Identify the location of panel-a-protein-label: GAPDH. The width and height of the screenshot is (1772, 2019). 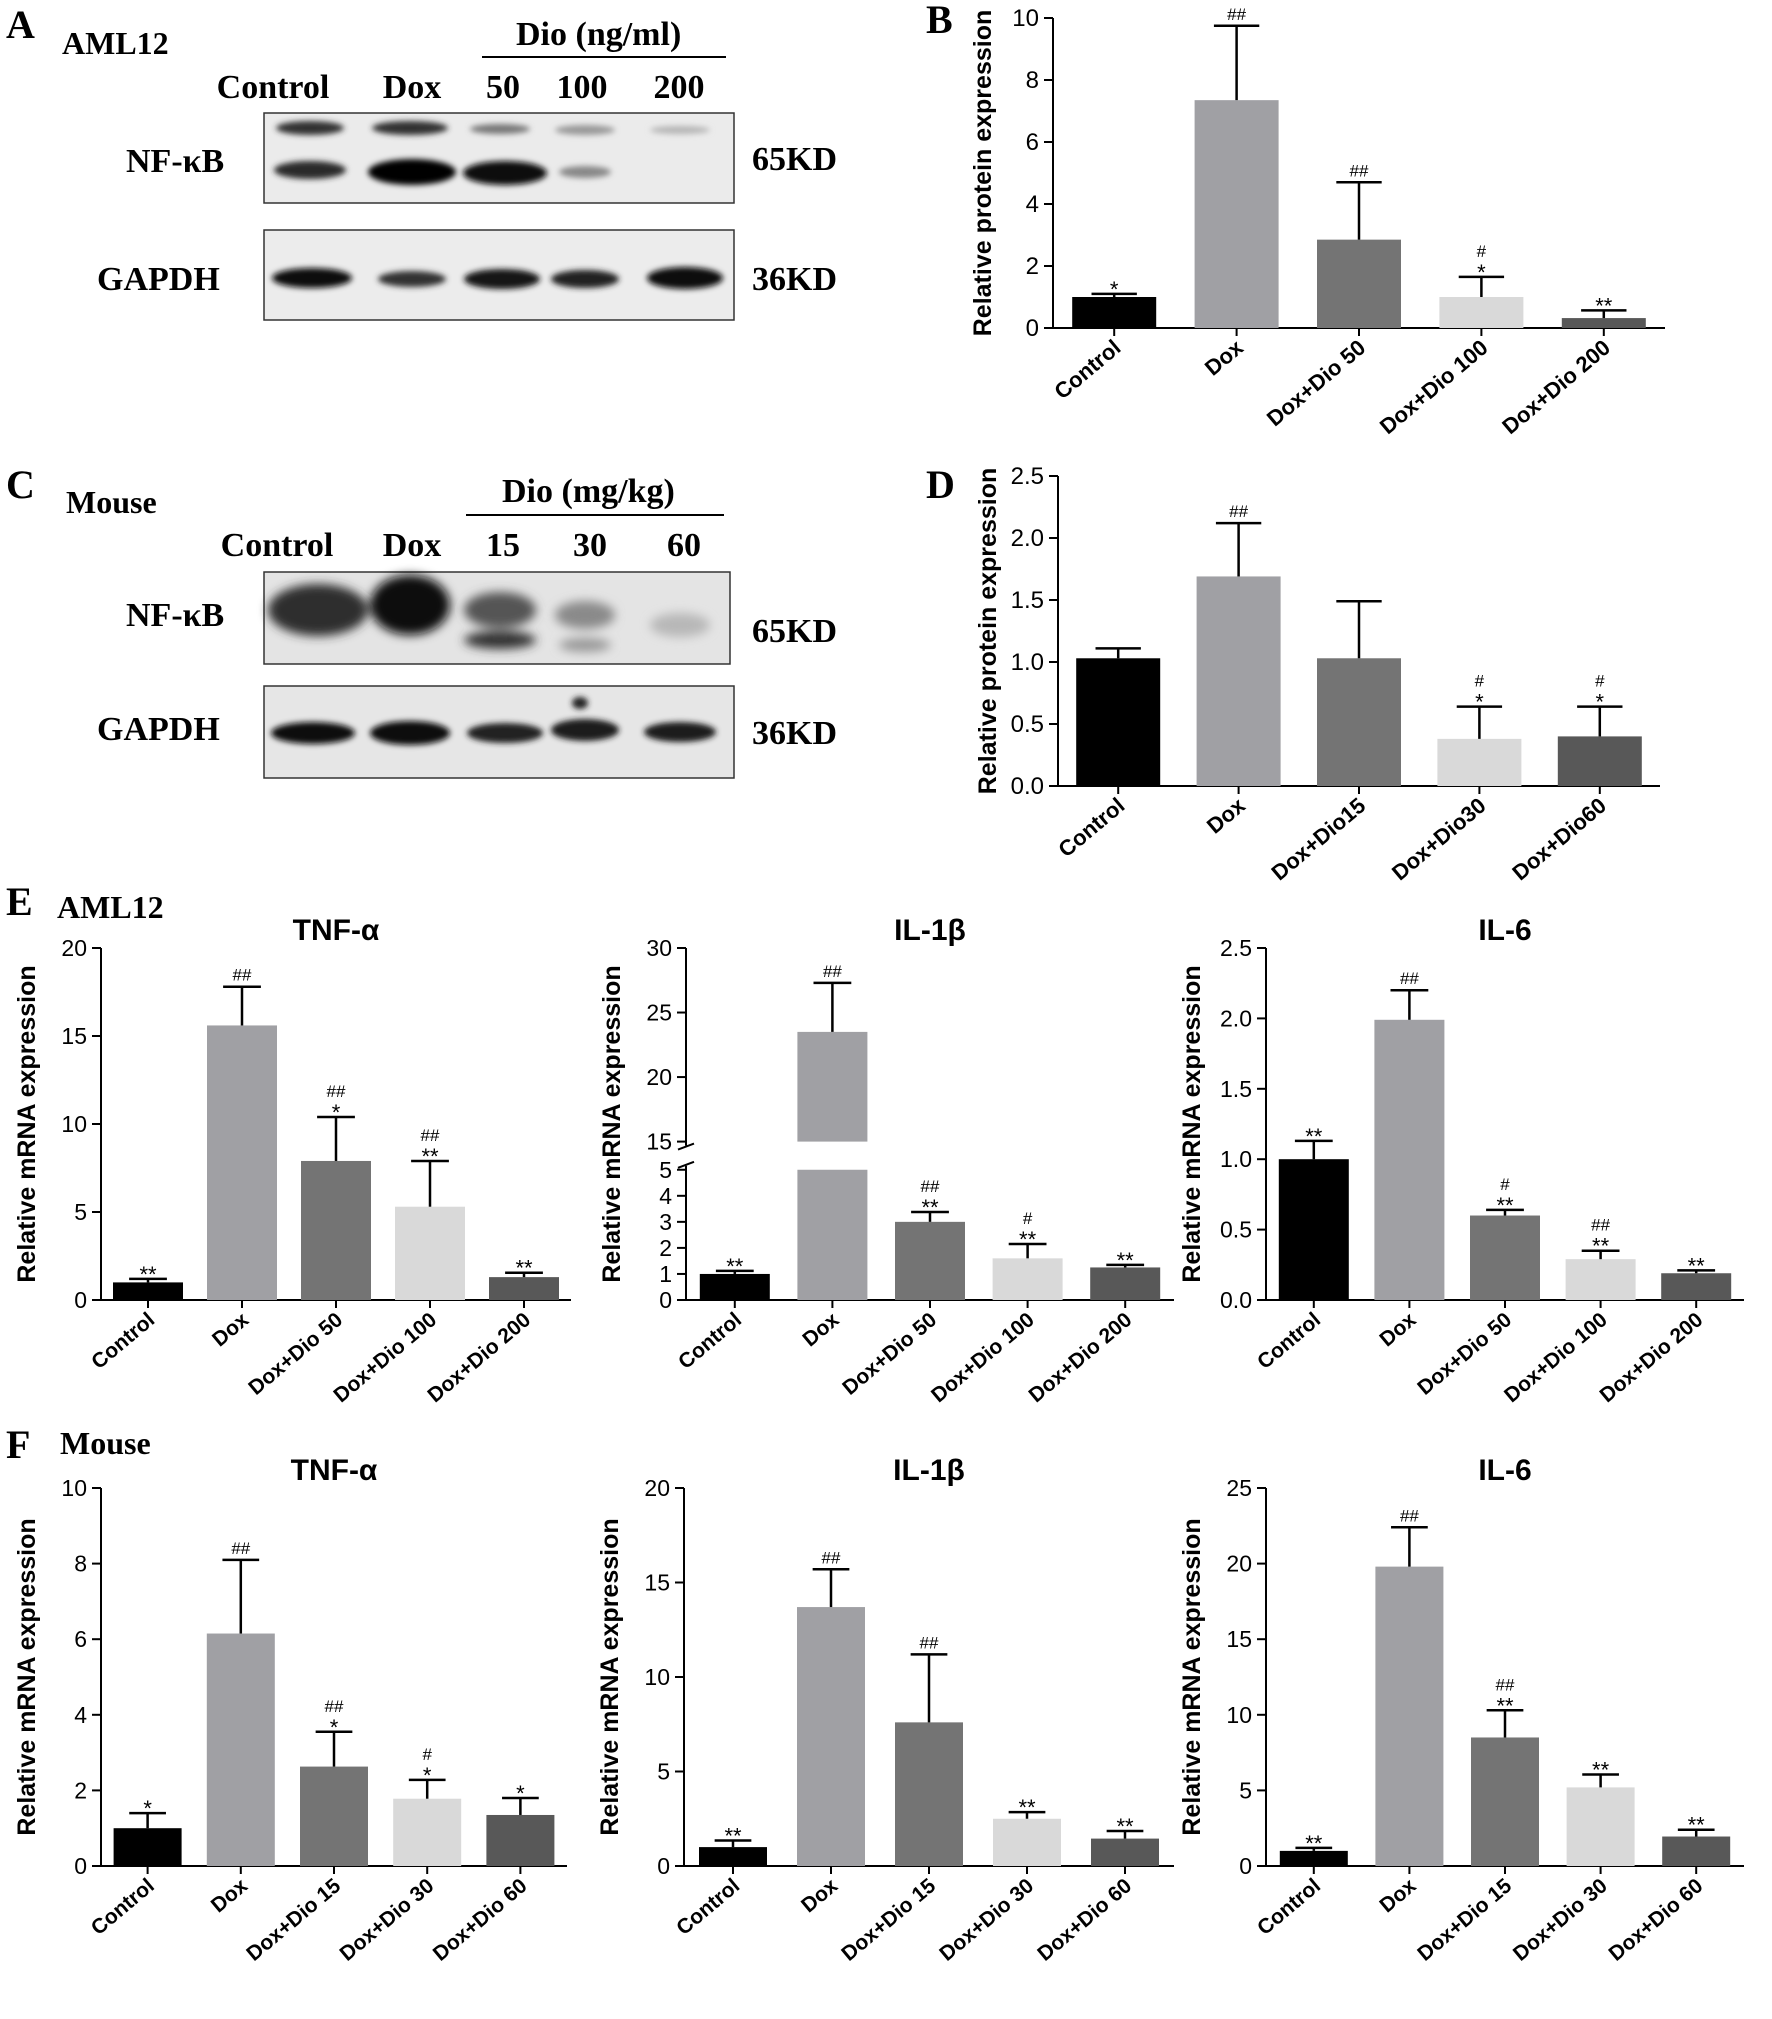
(158, 279).